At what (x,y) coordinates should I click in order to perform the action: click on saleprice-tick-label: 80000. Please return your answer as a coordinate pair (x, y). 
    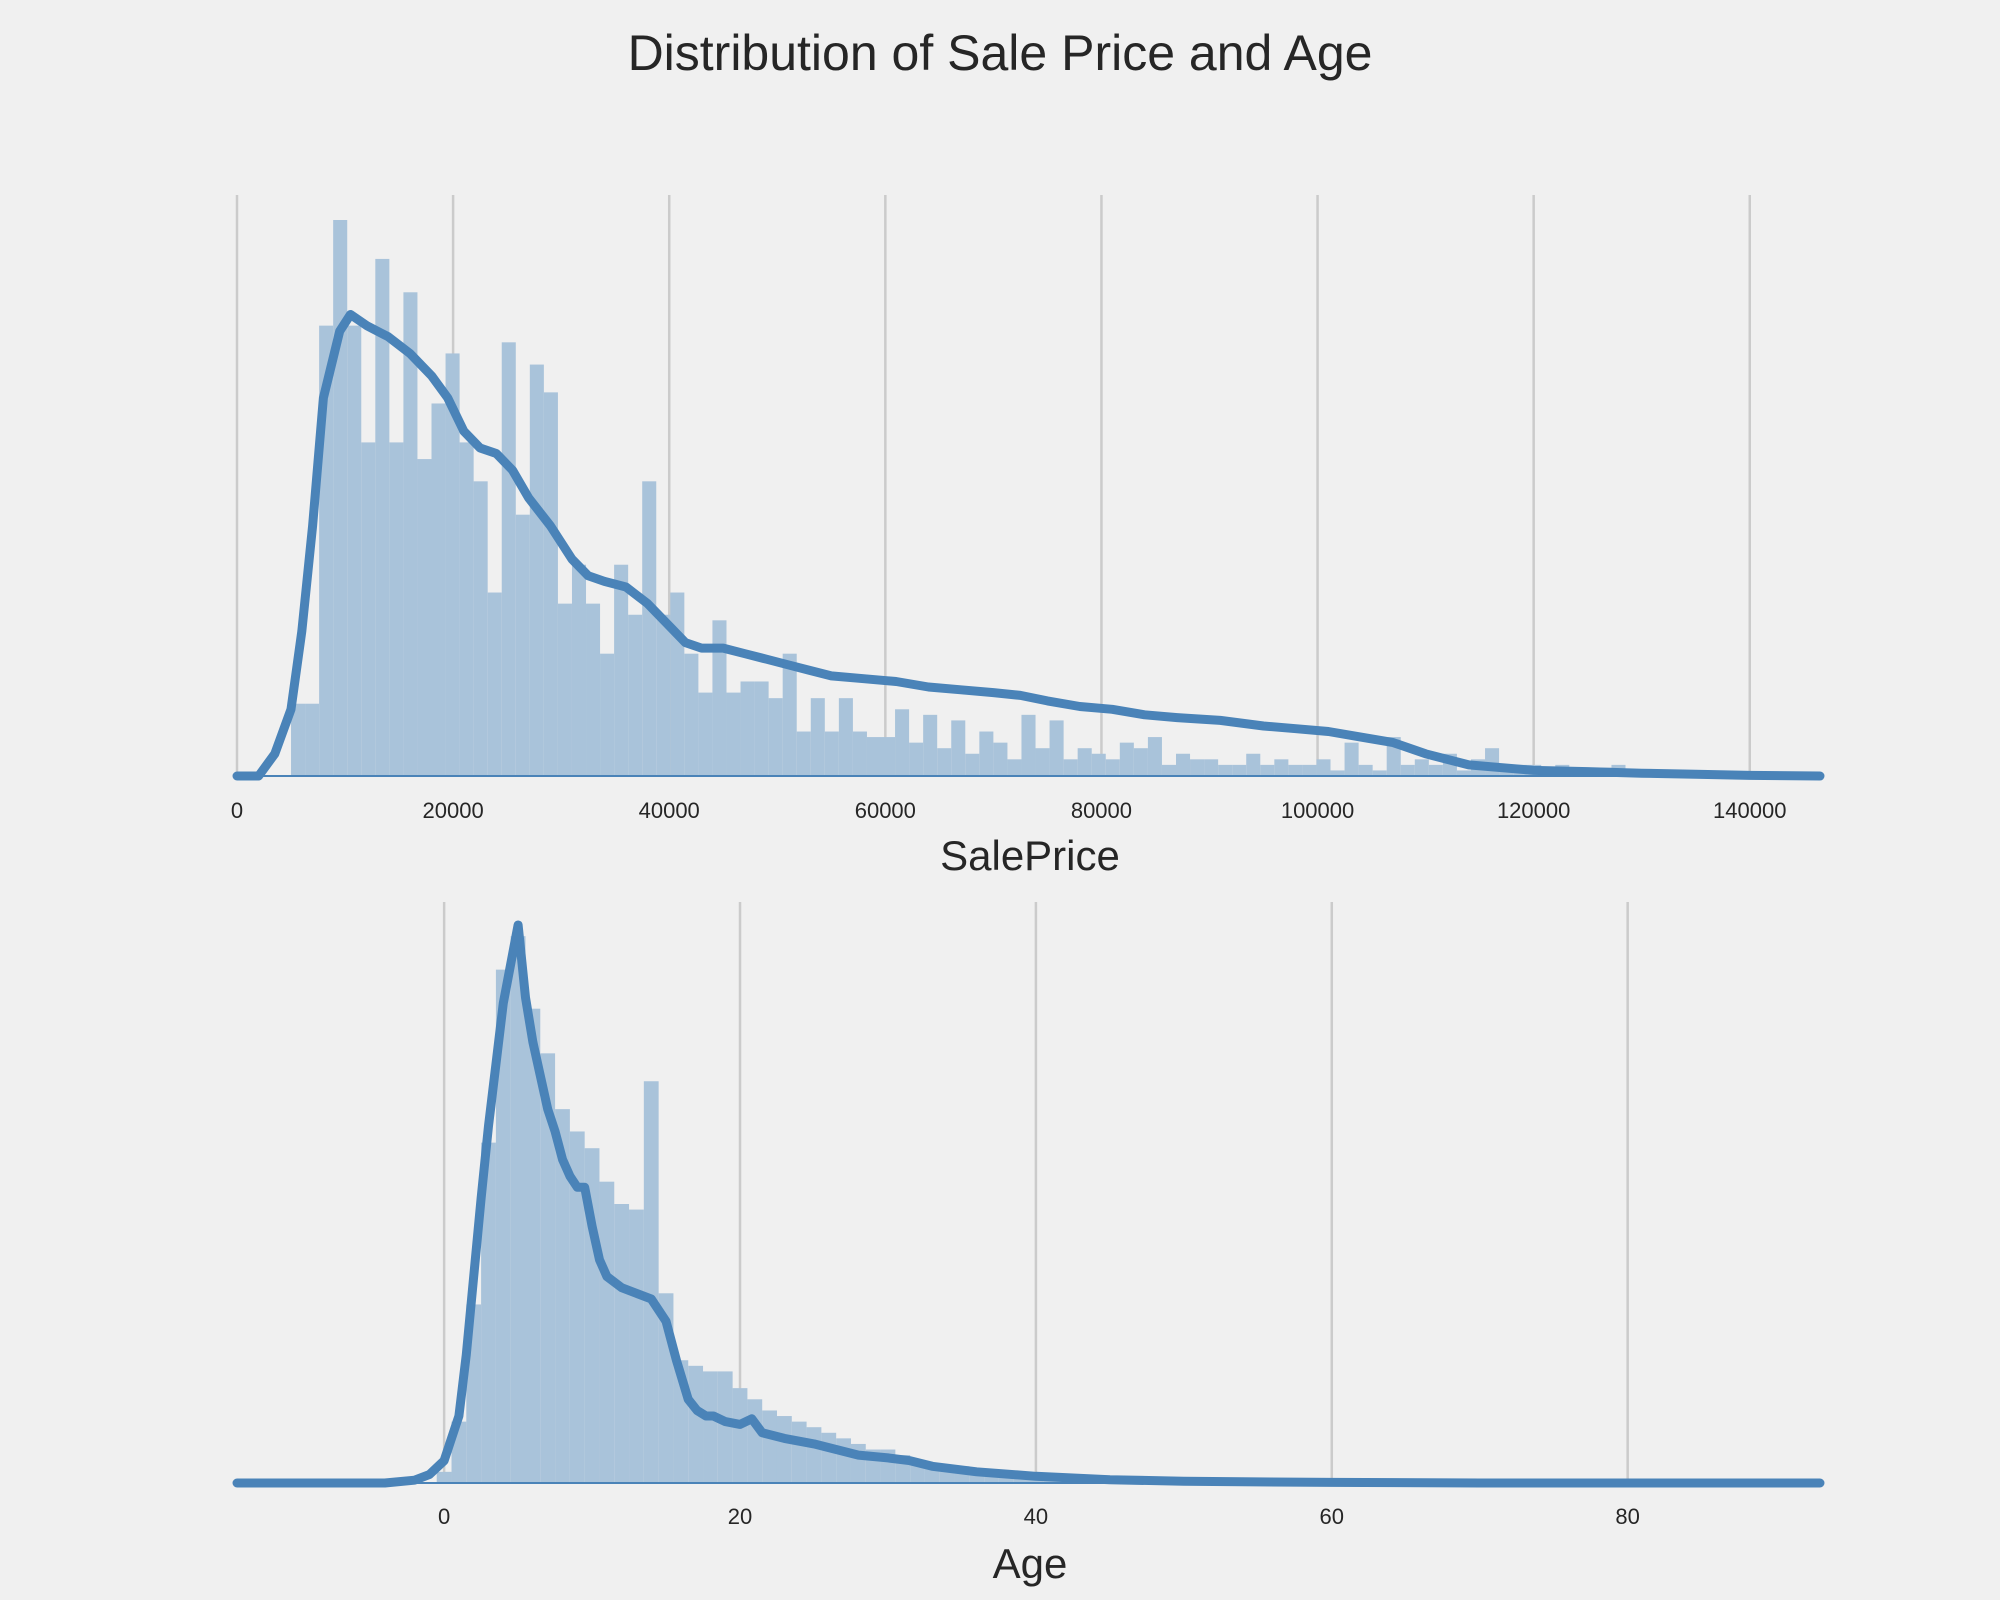
    Looking at the image, I should click on (1101, 810).